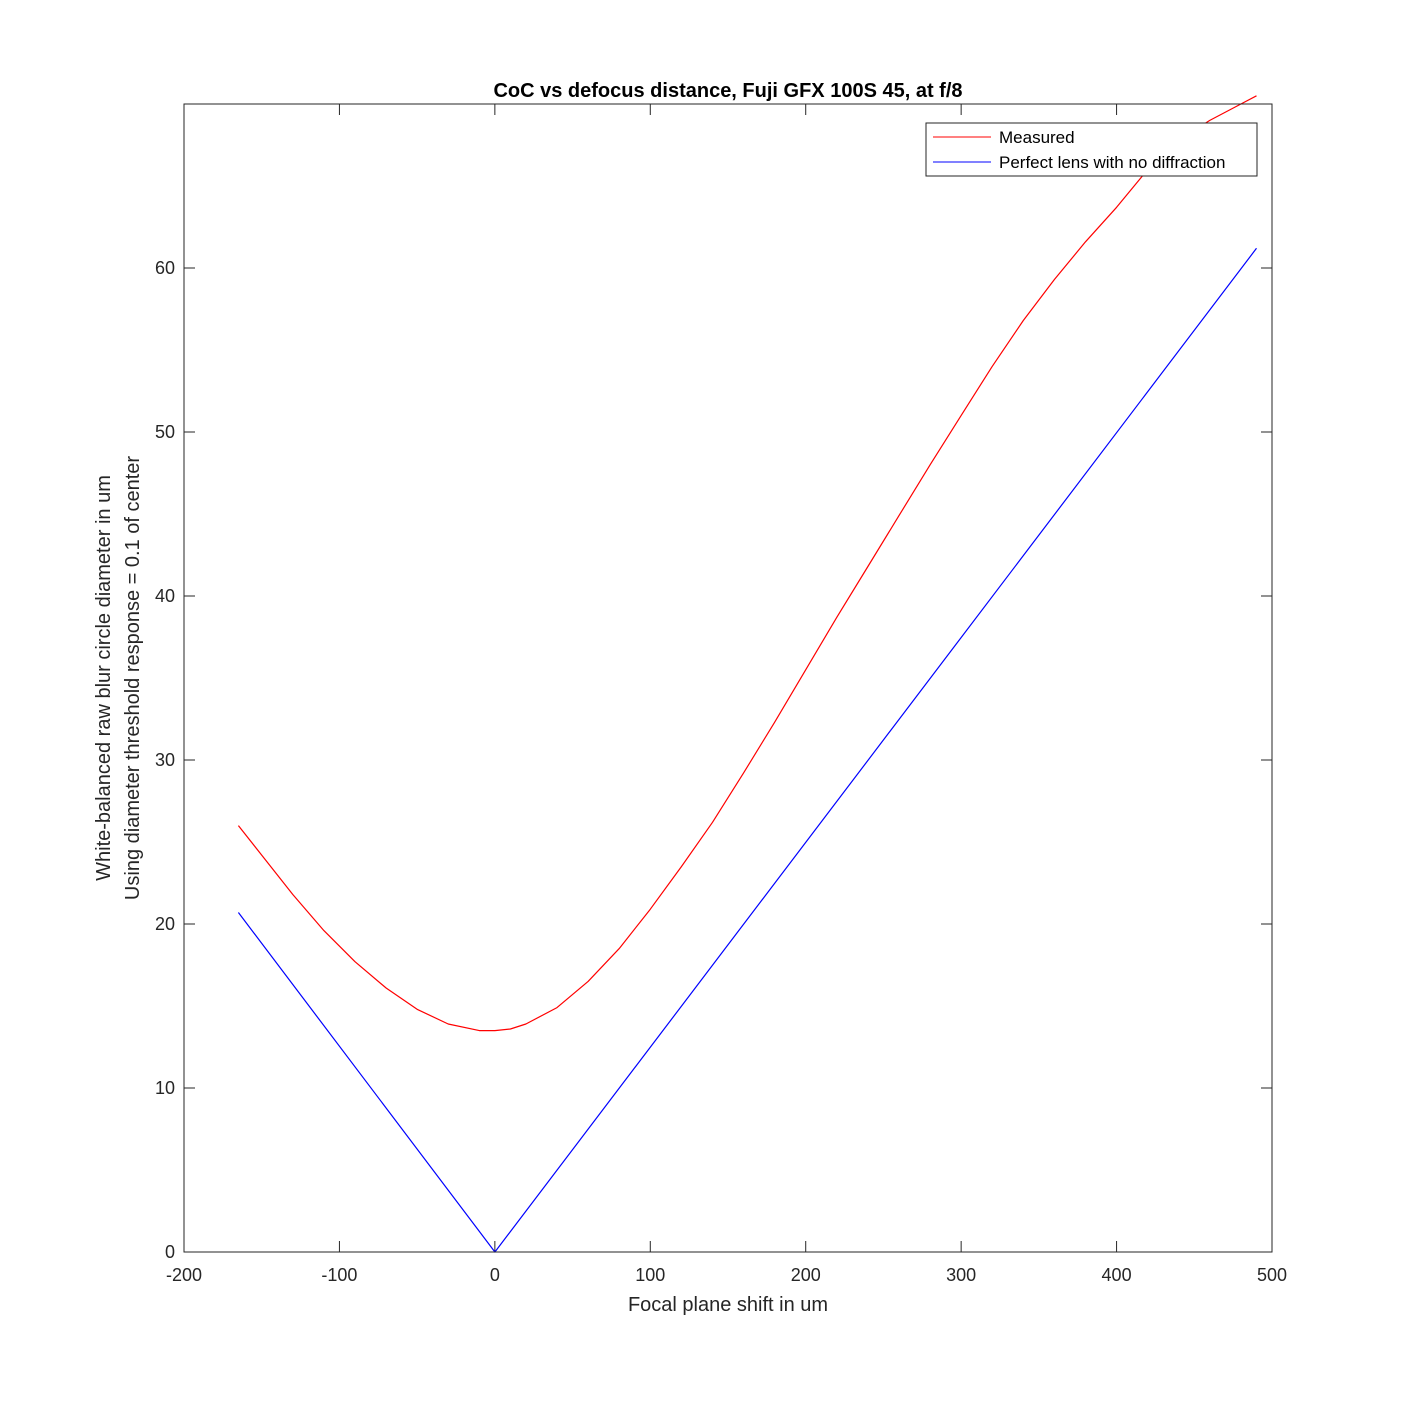  I want to click on y-tick-label: 50, so click(165, 432).